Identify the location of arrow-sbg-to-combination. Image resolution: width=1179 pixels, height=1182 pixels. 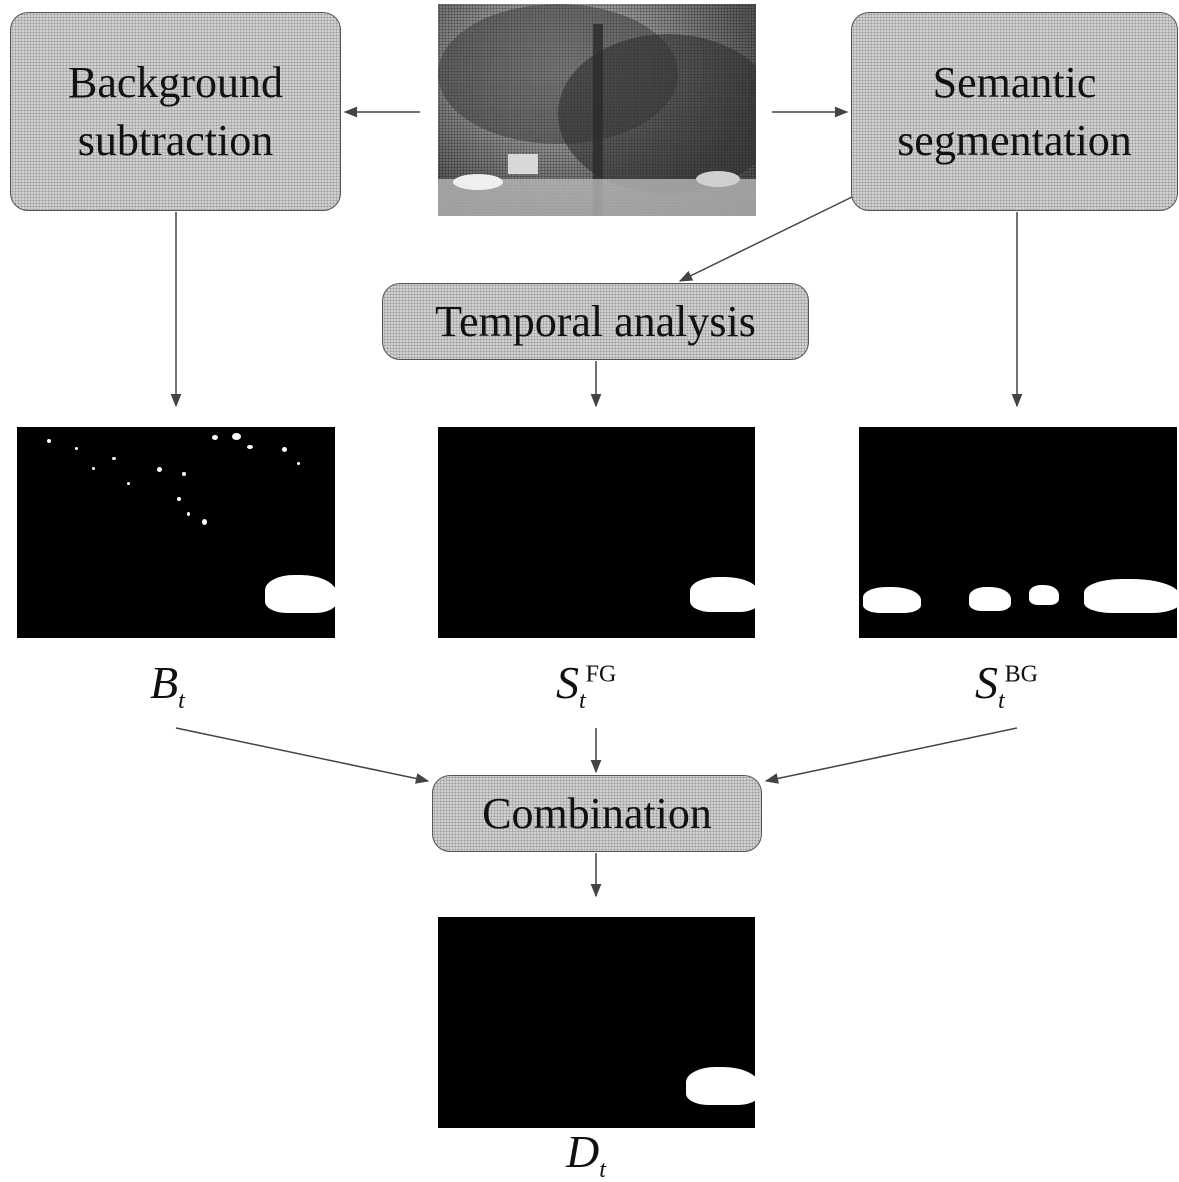
(891, 754).